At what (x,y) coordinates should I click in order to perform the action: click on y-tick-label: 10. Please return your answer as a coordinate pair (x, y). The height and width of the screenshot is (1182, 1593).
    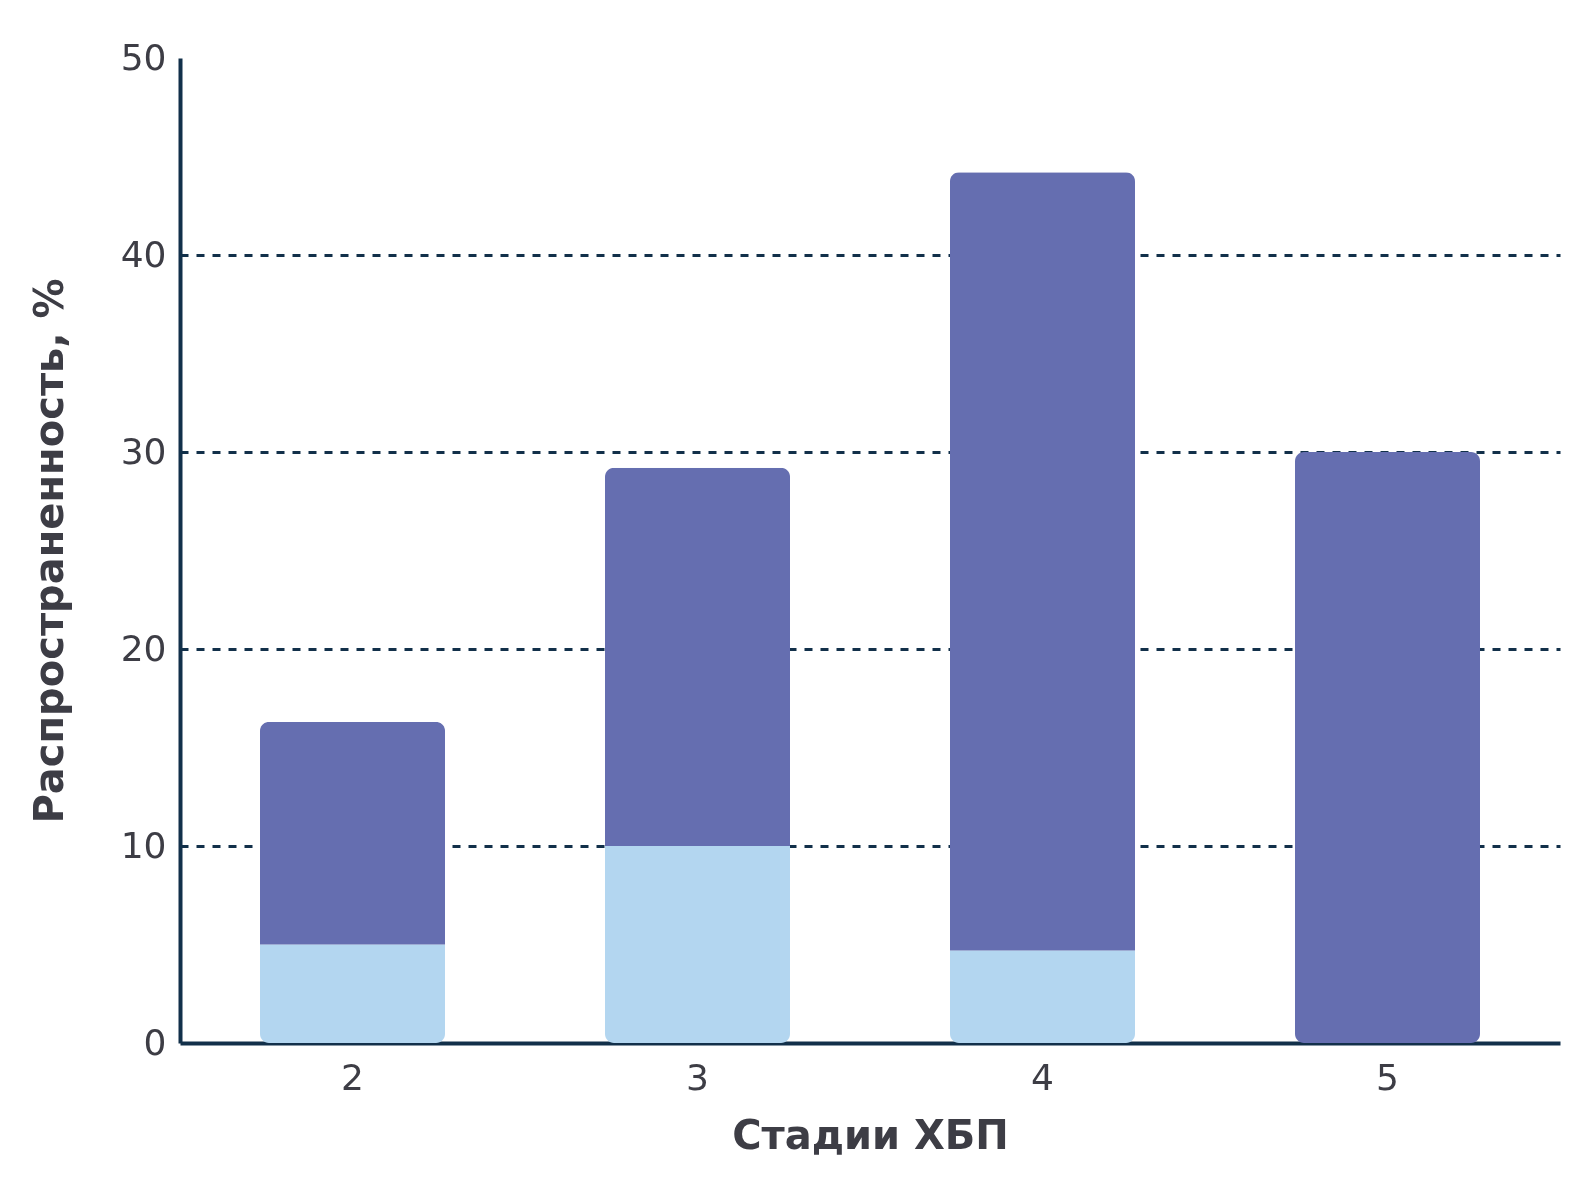
    Looking at the image, I should click on (143, 845).